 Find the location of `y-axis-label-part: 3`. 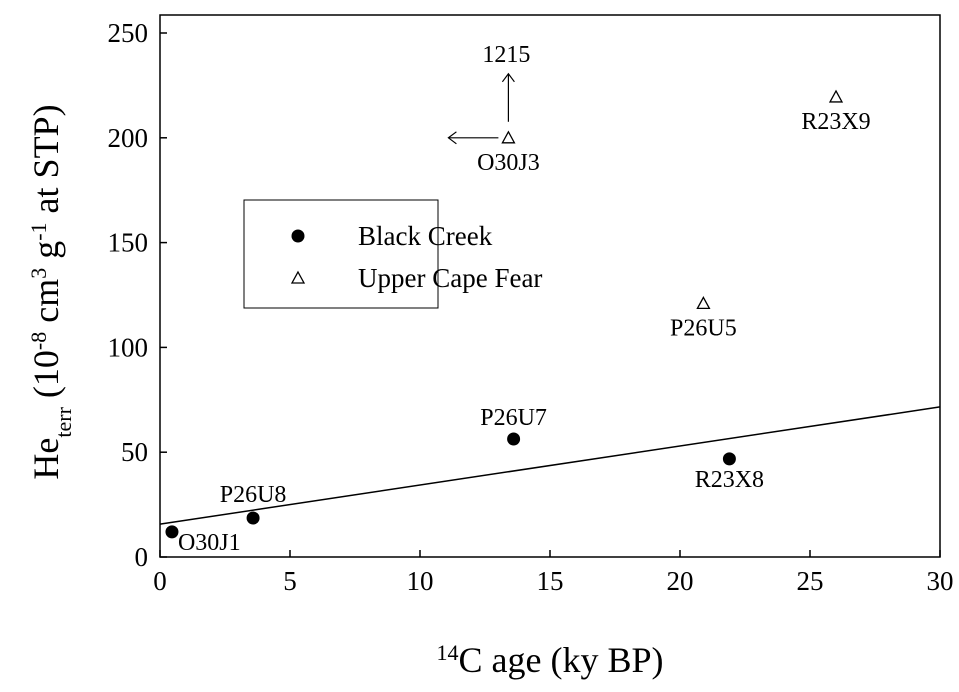

y-axis-label-part: 3 is located at coordinates (38, 273).